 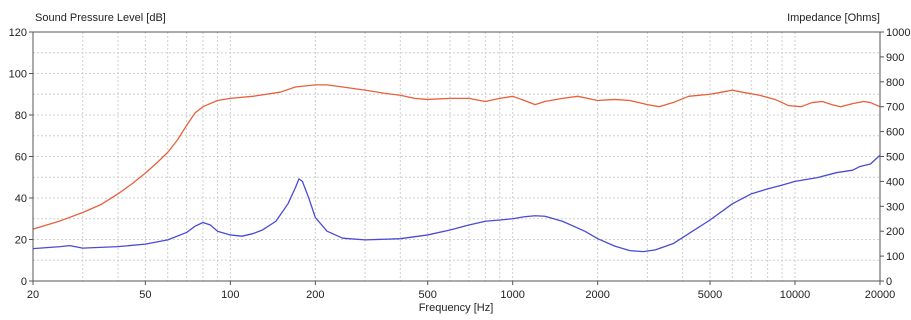 What do you see at coordinates (880, 295) in the screenshot?
I see `x-tick-label: 20000` at bounding box center [880, 295].